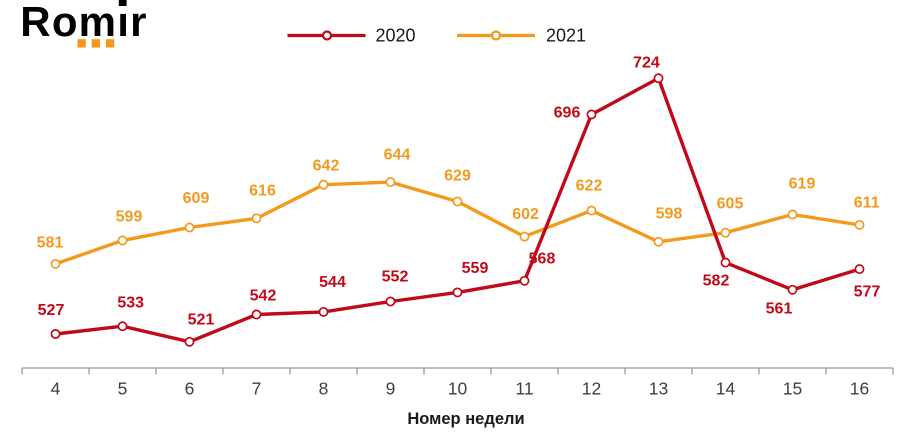 Image resolution: width=900 pixels, height=445 pixels. What do you see at coordinates (646, 62) in the screenshot?
I see `svg-text: 724` at bounding box center [646, 62].